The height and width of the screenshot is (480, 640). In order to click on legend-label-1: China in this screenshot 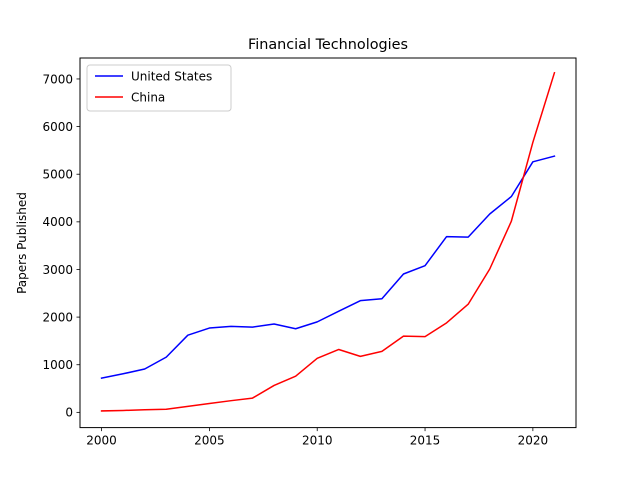, I will do `click(148, 97)`.